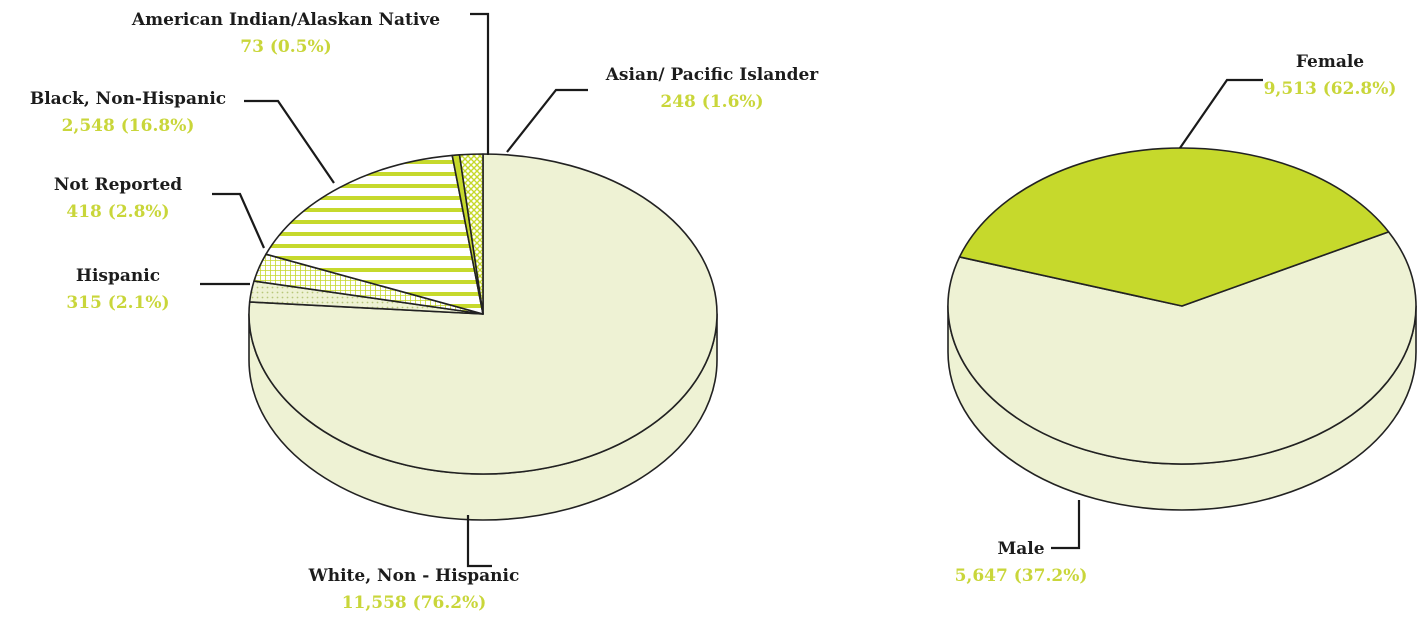  What do you see at coordinates (1021, 576) in the screenshot?
I see `value-male: 5,647 (37.2%)` at bounding box center [1021, 576].